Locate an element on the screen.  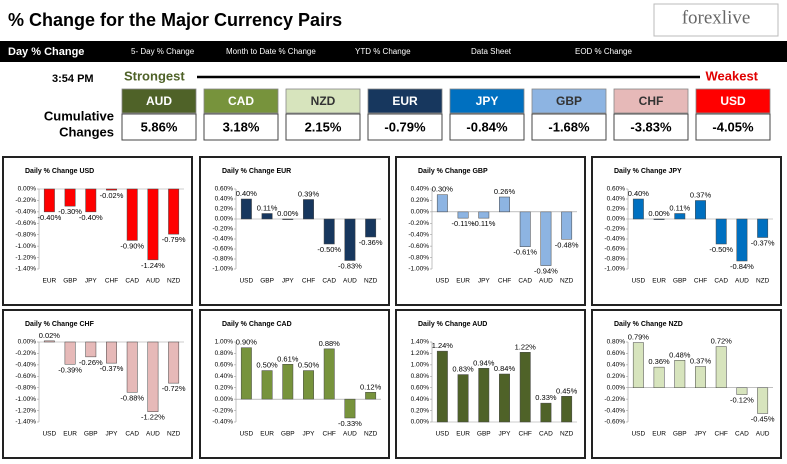
currency-name: NZD is located at coordinates (323, 101).